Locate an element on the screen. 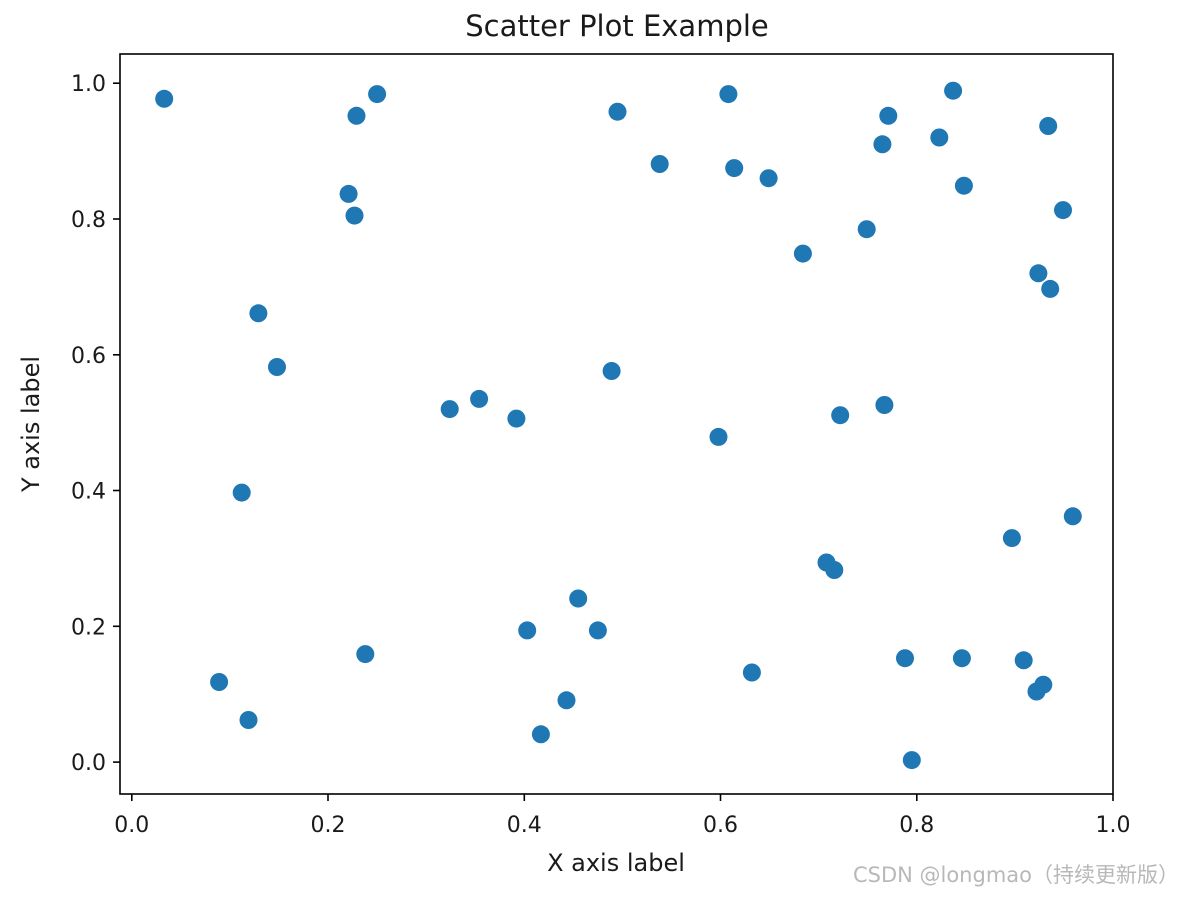 The image size is (1193, 897). y-axis-label: Y axis label is located at coordinates (31, 424).